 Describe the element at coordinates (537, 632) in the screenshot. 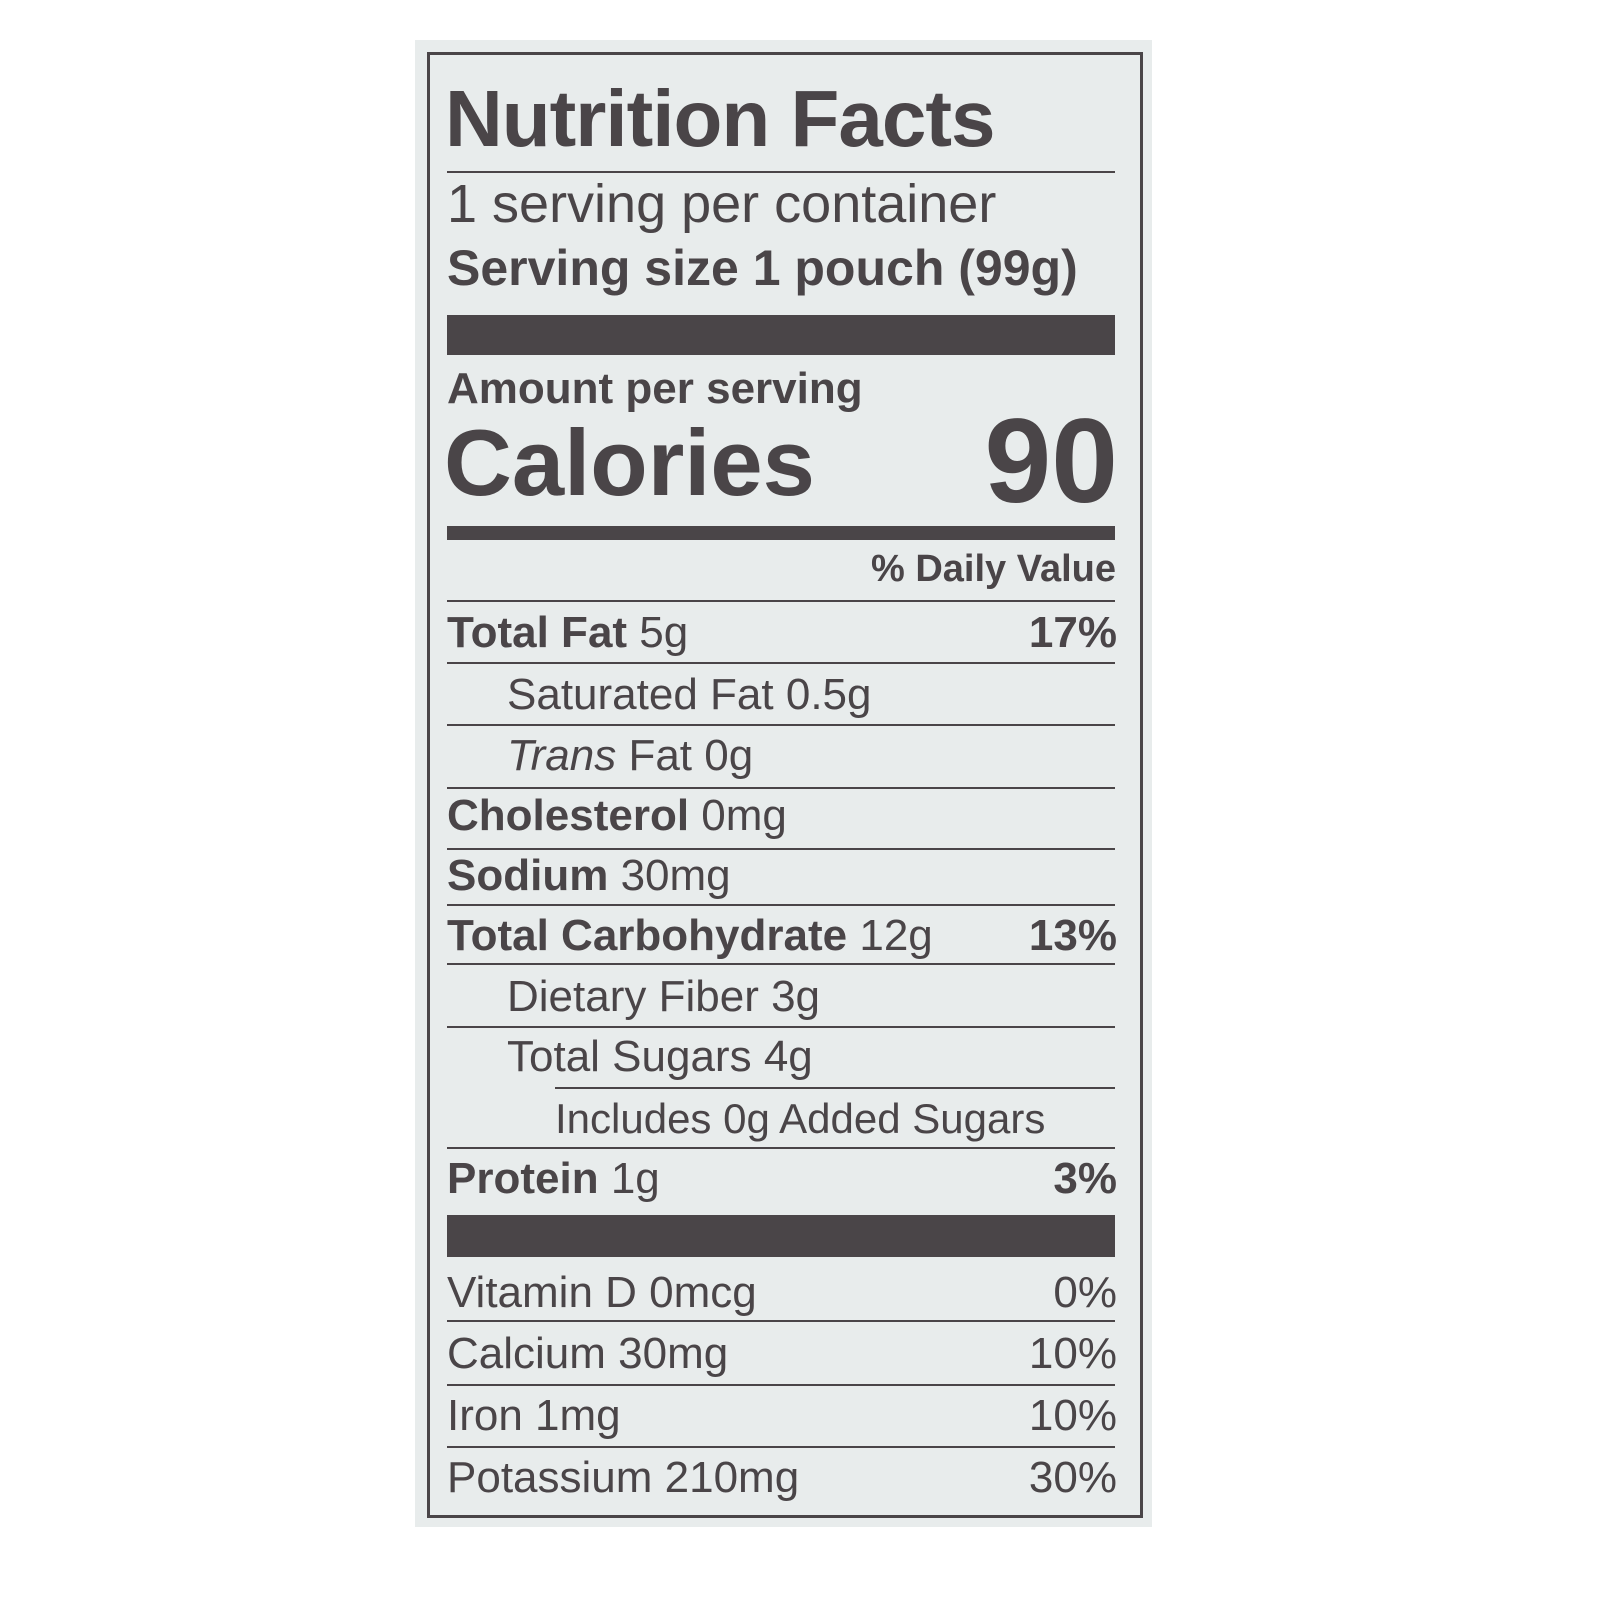

I see `nutrient-name: Total Fat` at that location.